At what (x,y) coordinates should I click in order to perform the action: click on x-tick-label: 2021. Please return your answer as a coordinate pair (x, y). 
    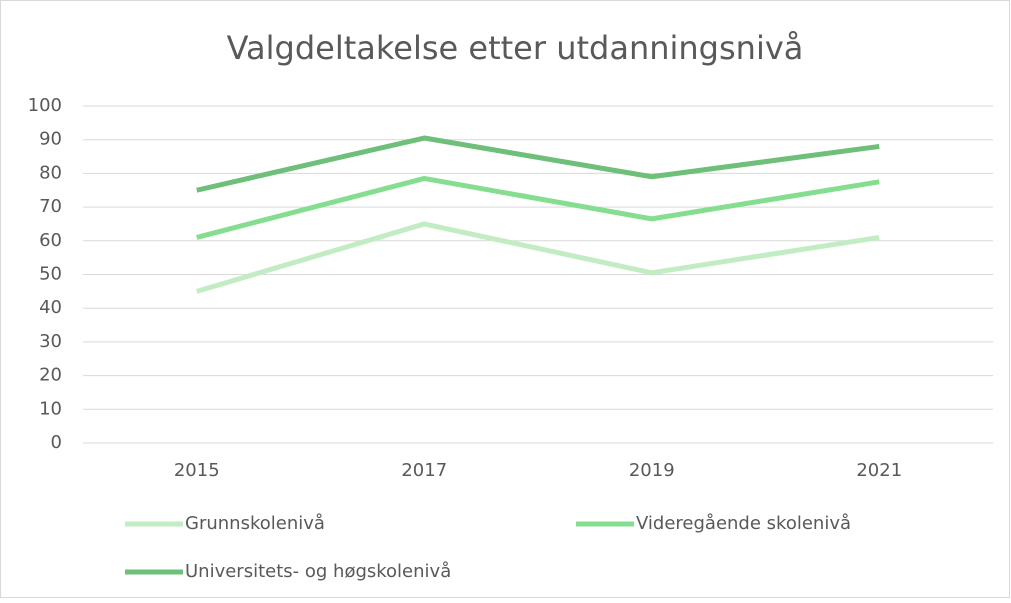
    Looking at the image, I should click on (879, 470).